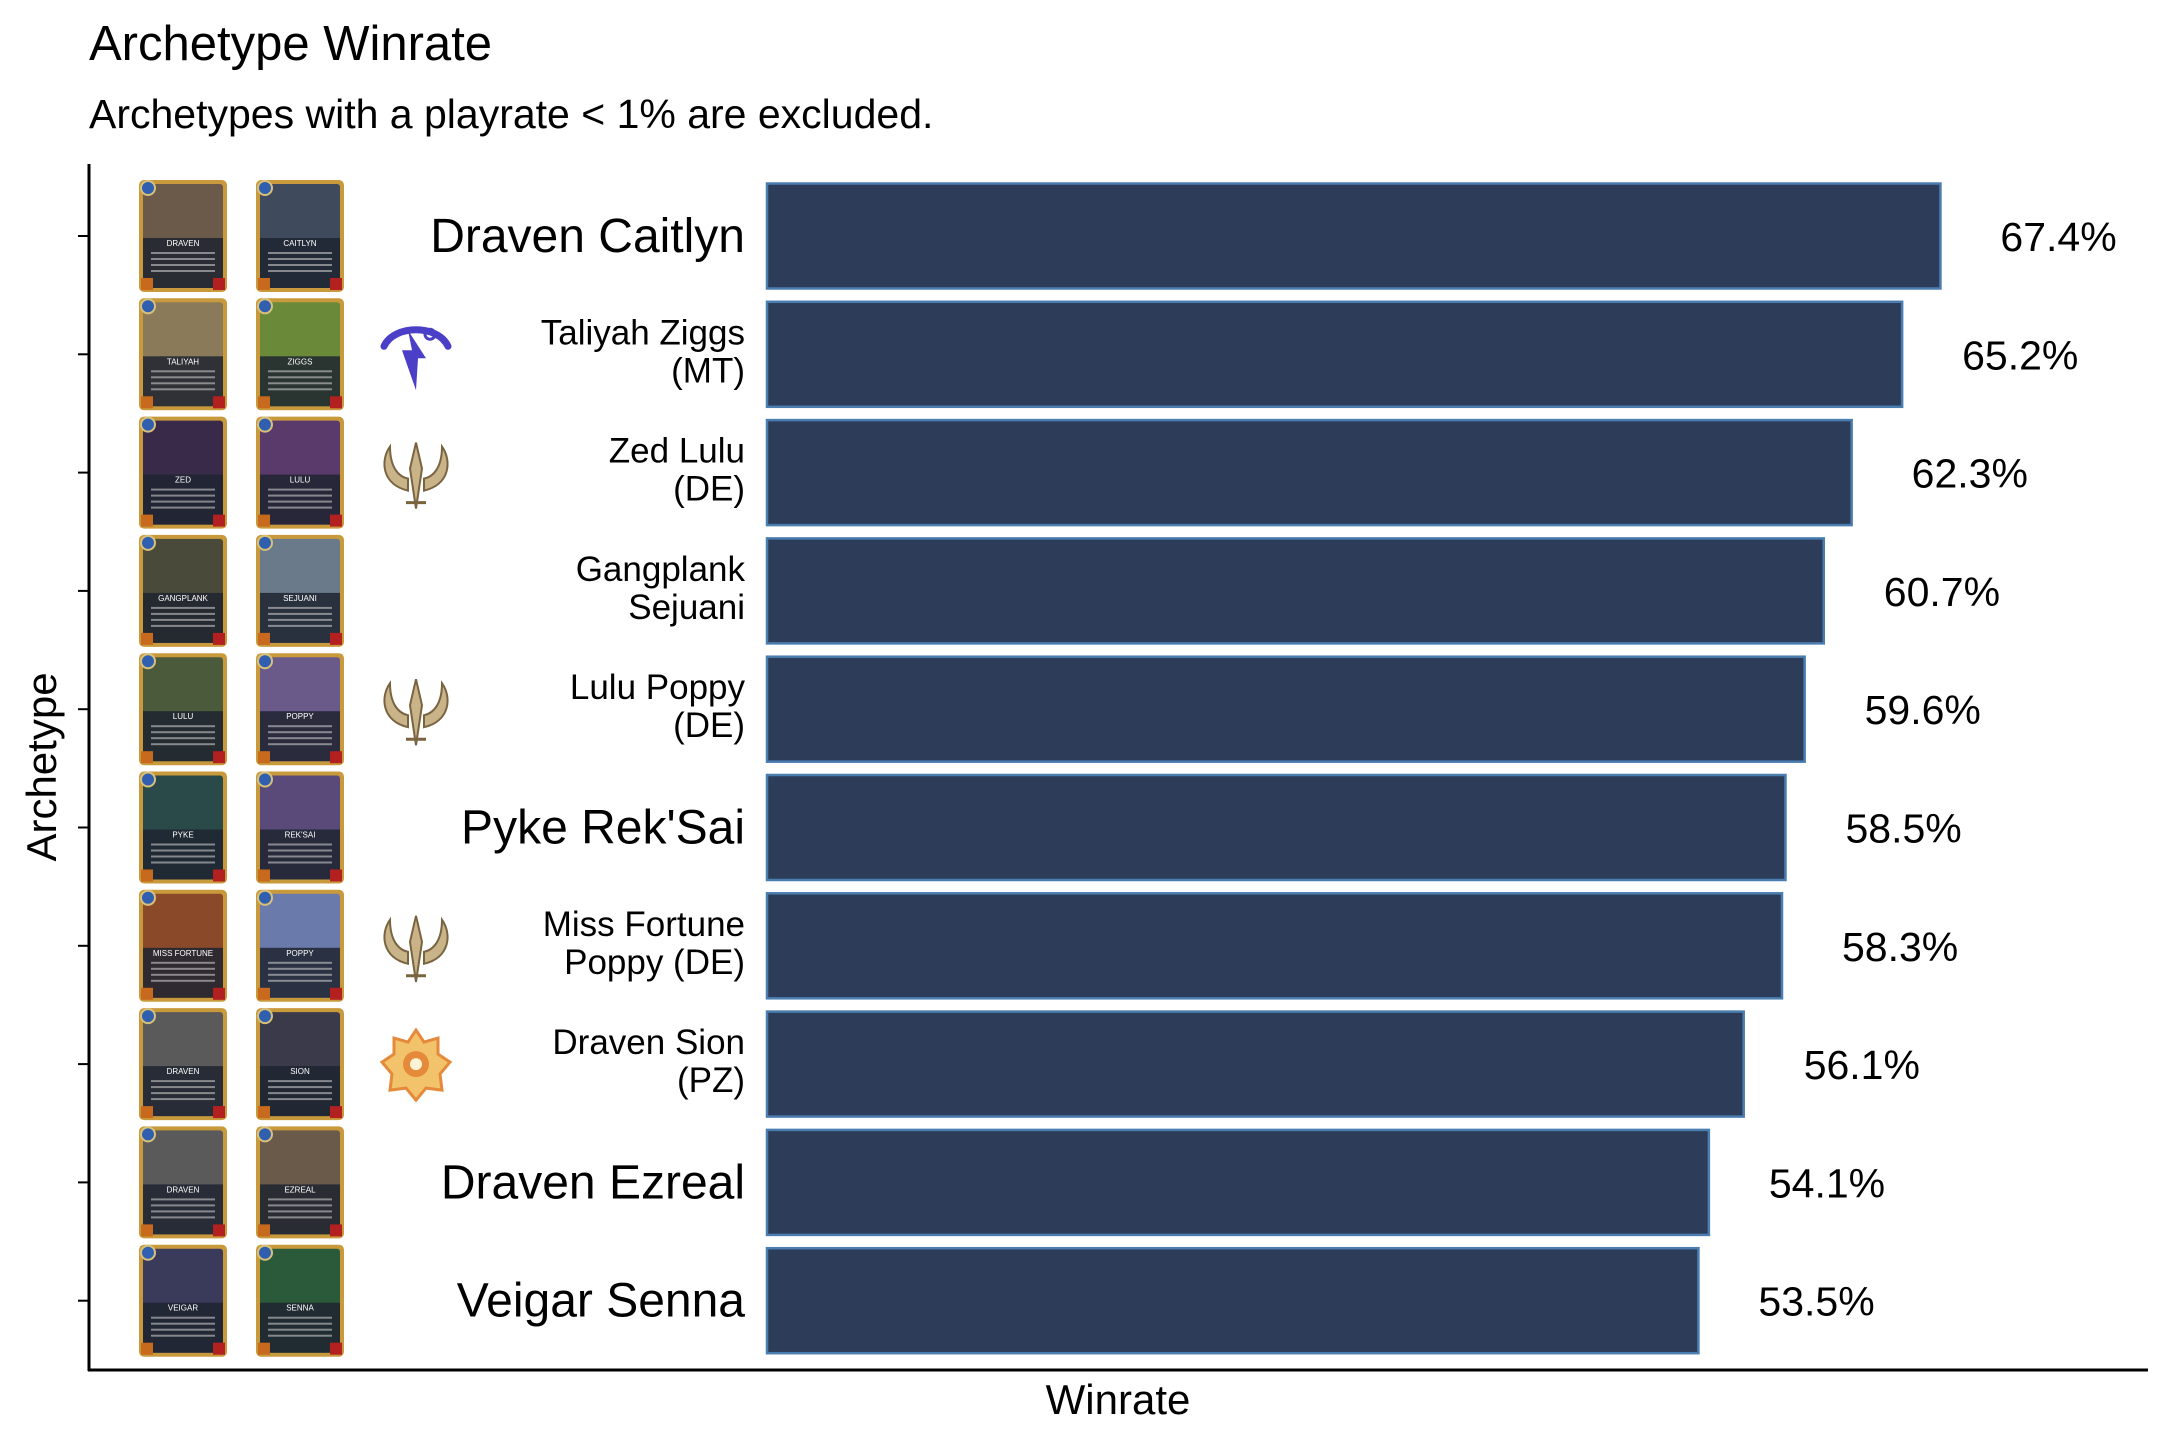 The image size is (2160, 1440). I want to click on value-label: 60.7%, so click(1942, 592).